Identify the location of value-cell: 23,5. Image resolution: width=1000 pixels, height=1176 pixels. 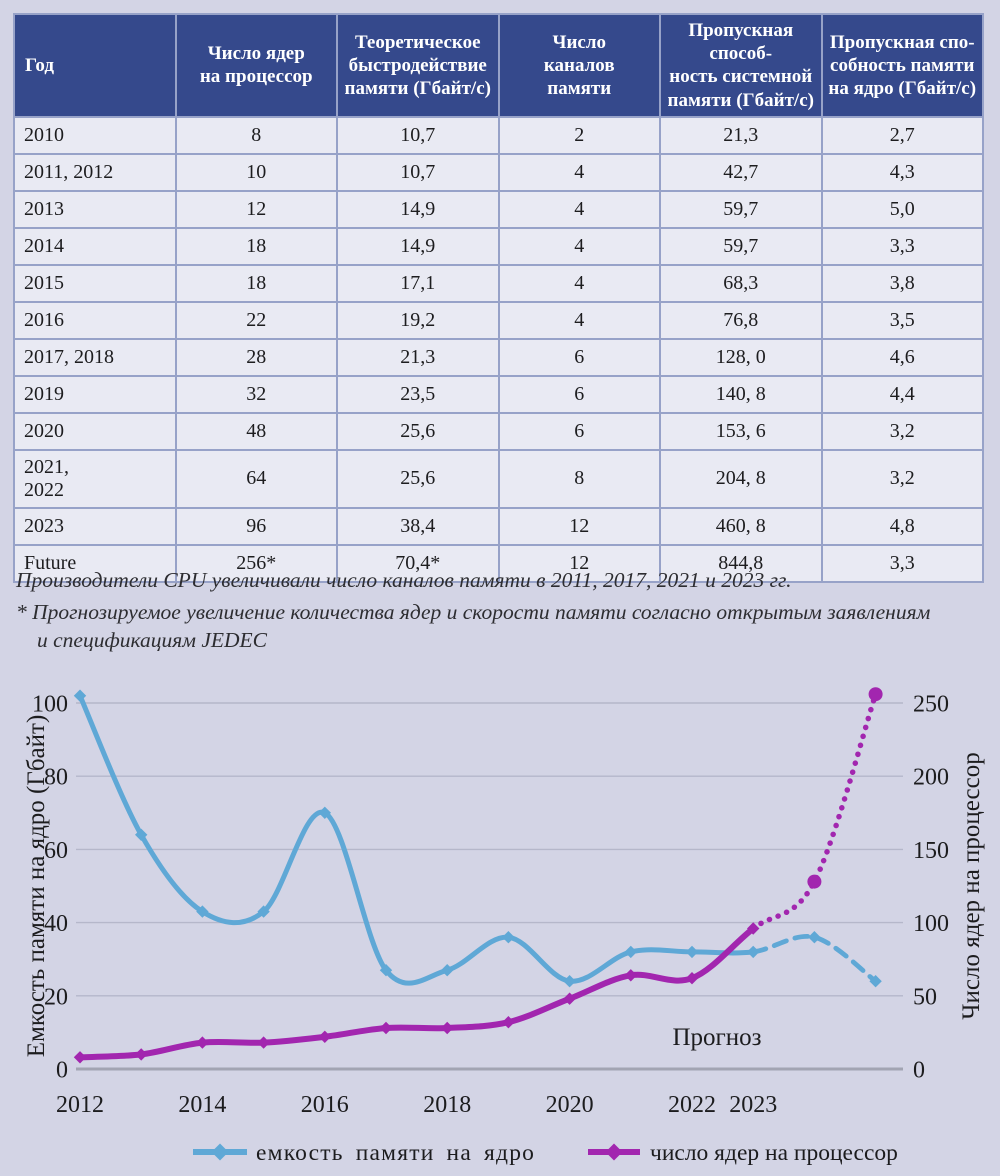
(418, 394).